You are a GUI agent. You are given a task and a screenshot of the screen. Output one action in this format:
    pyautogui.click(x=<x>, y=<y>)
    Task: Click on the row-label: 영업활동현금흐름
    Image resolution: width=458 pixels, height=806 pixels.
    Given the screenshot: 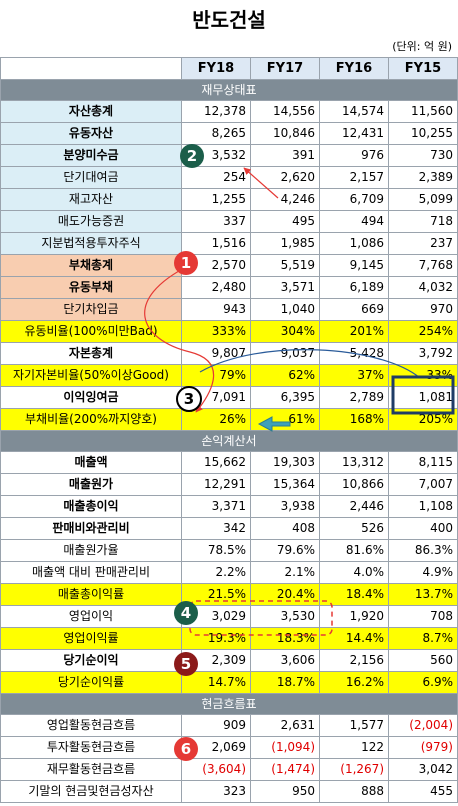 What is the action you would take?
    pyautogui.click(x=91, y=725)
    